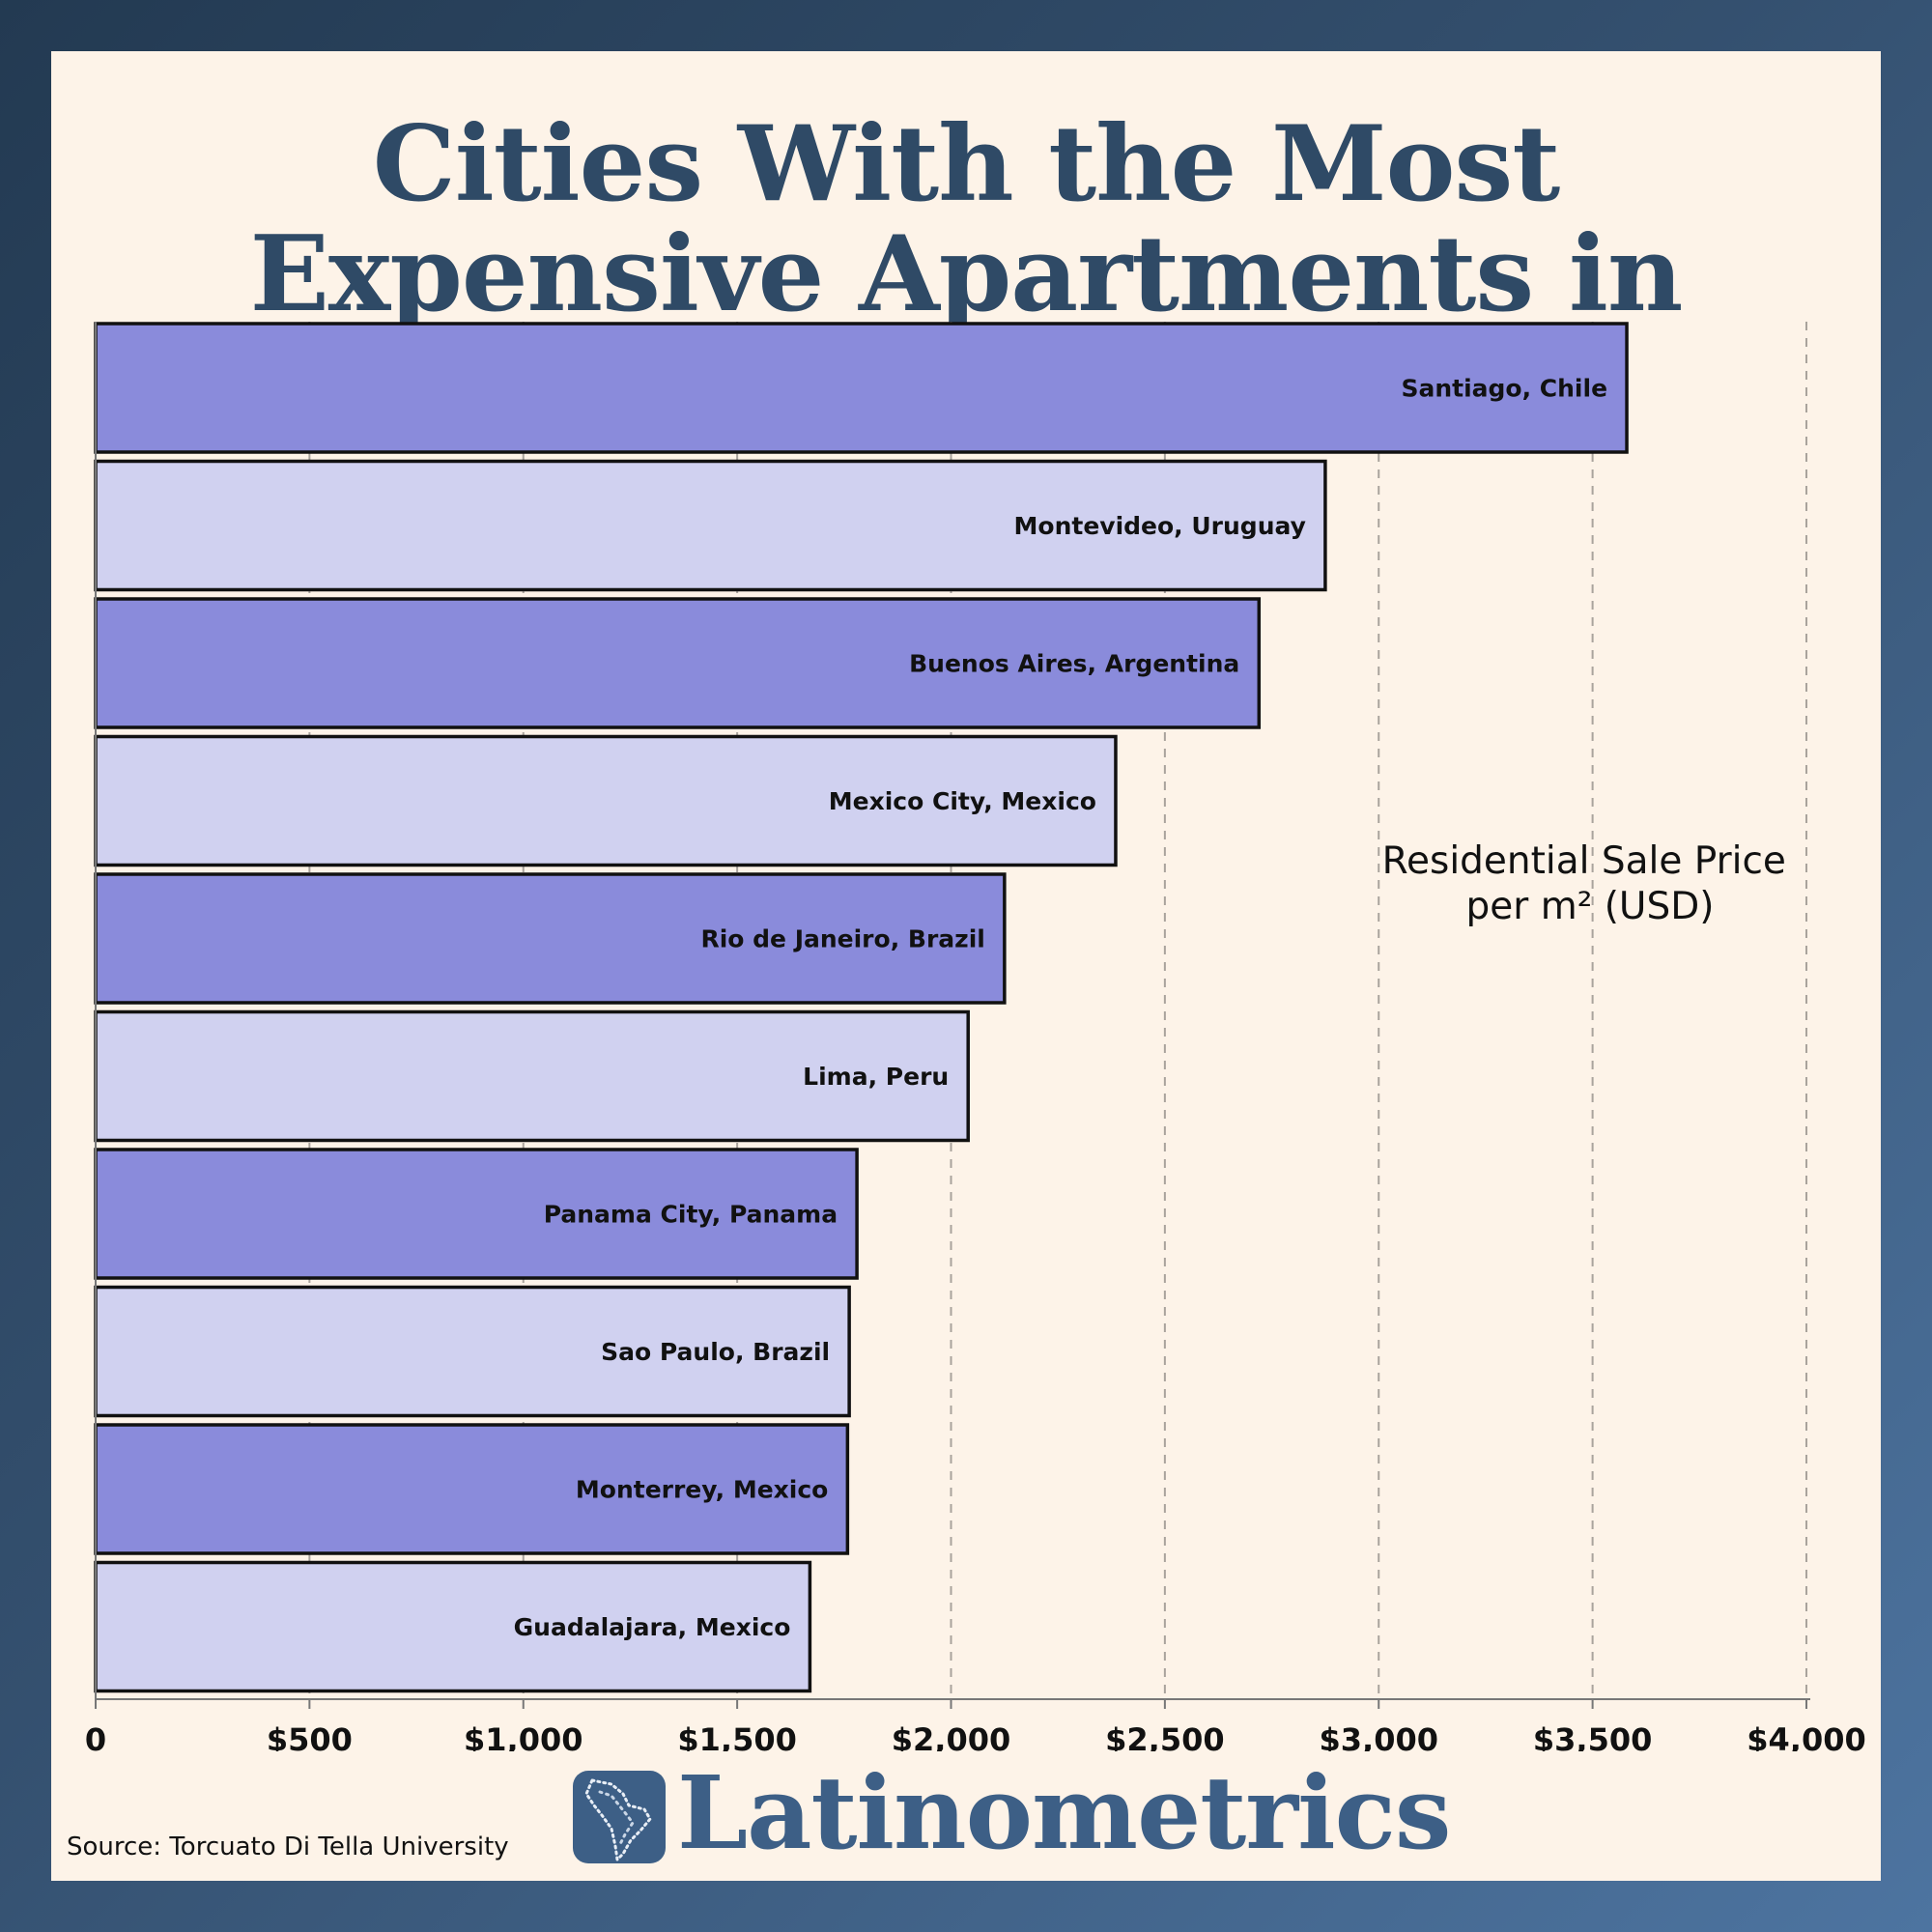 The height and width of the screenshot is (1932, 1932). I want to click on latin-america-map-icon, so click(619, 1817).